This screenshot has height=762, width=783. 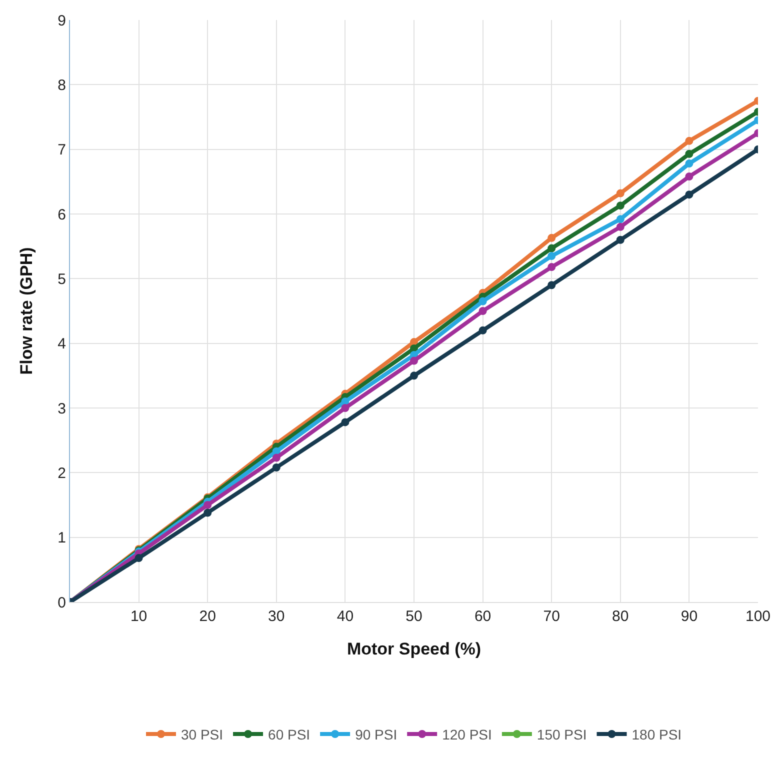 I want to click on x-tick-label: 10, so click(x=139, y=616).